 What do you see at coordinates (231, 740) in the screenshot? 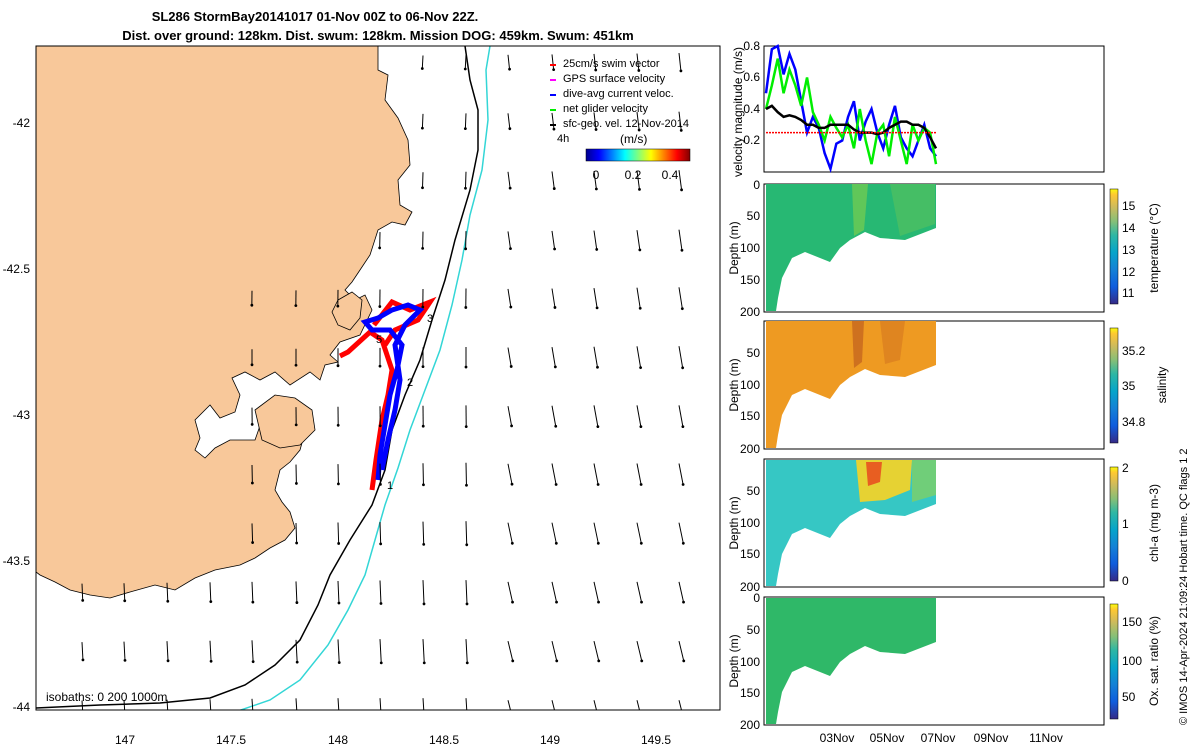
I see `map-xtick: 147.5` at bounding box center [231, 740].